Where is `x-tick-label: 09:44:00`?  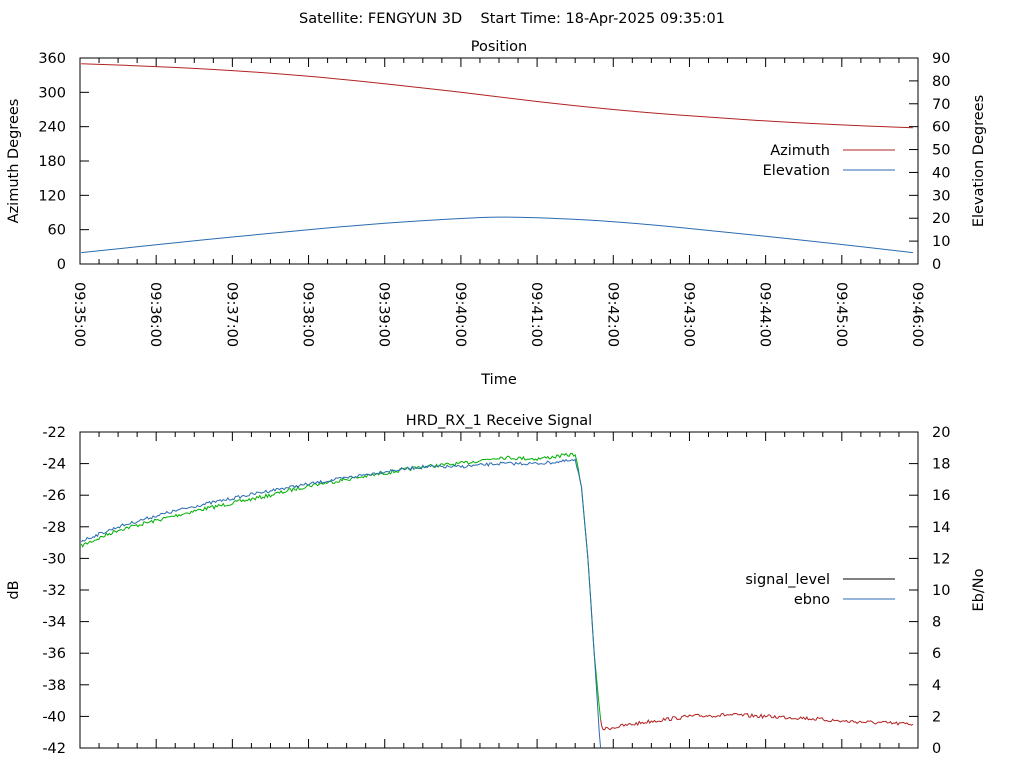
x-tick-label: 09:44:00 is located at coordinates (765, 314).